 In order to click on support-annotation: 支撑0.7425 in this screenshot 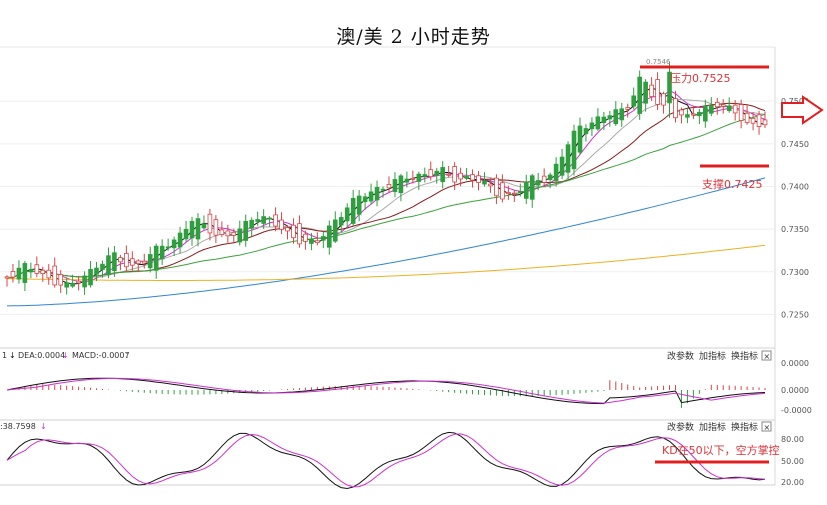, I will do `click(734, 177)`.